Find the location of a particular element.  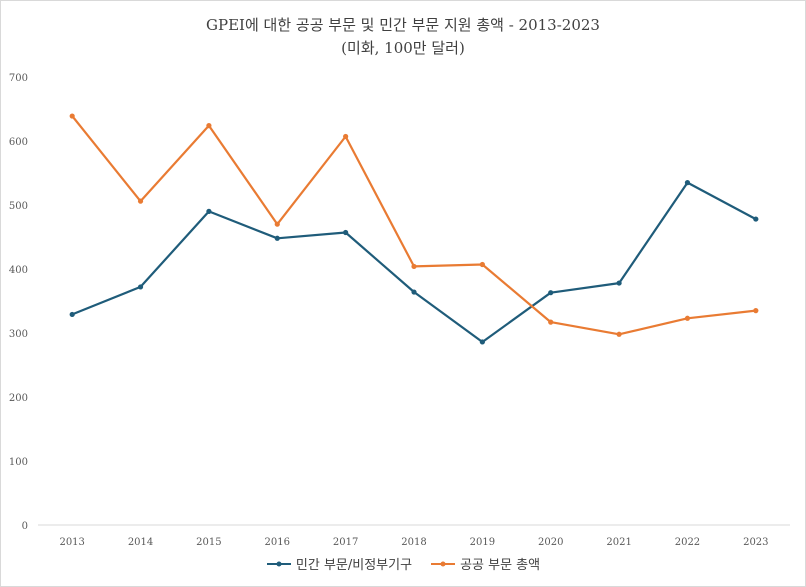

x-tick-label: 2014 is located at coordinates (140, 542).